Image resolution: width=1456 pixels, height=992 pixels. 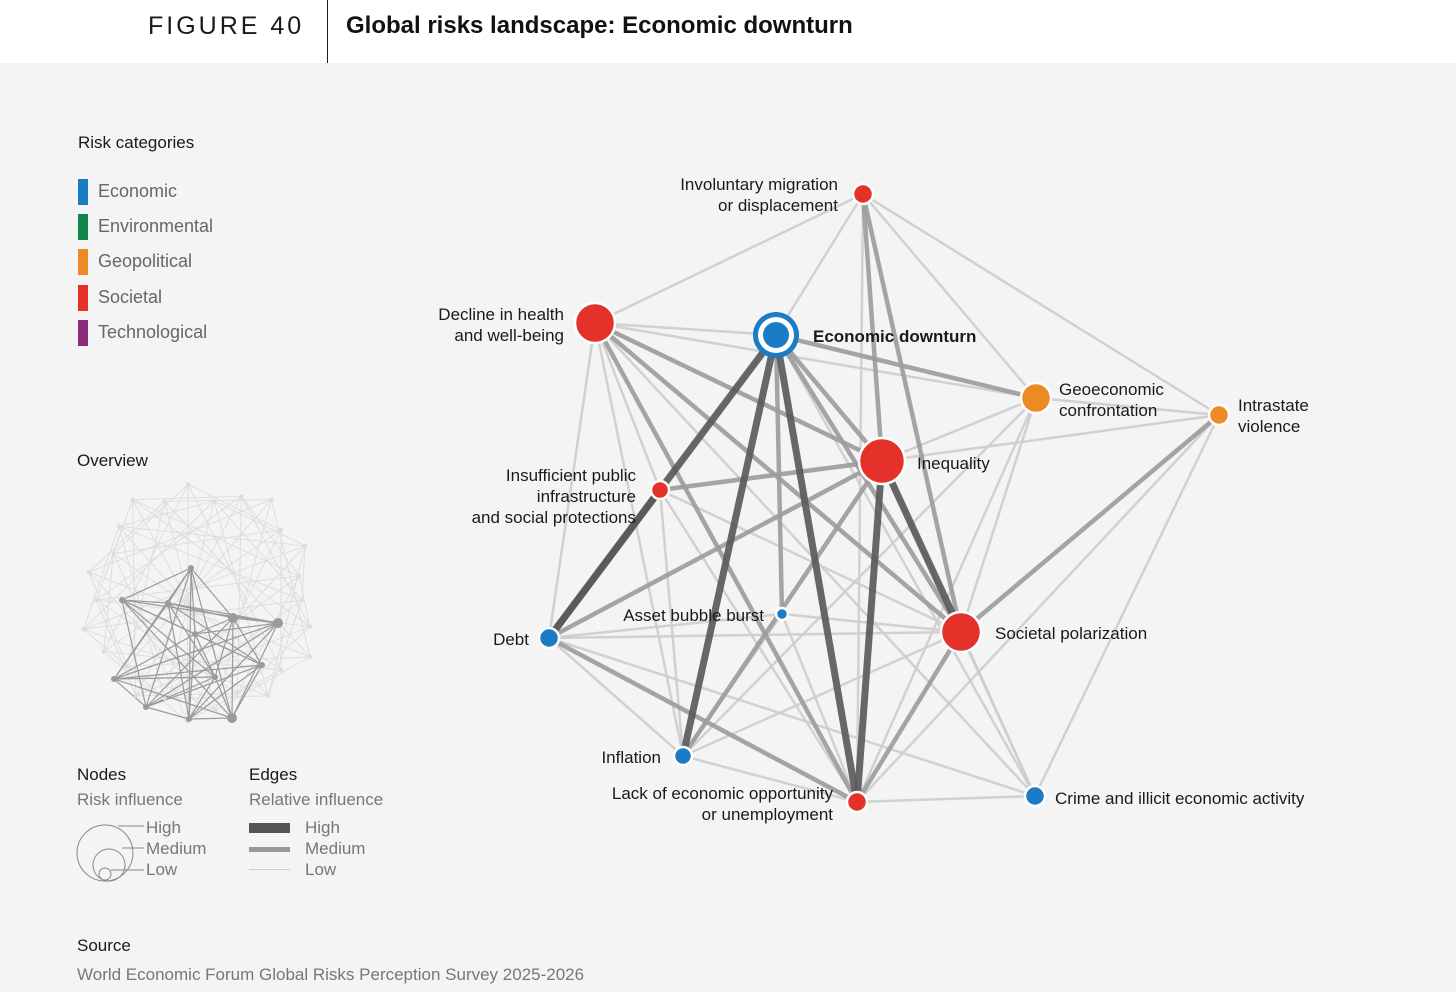 I want to click on node-polarization, so click(x=961, y=632).